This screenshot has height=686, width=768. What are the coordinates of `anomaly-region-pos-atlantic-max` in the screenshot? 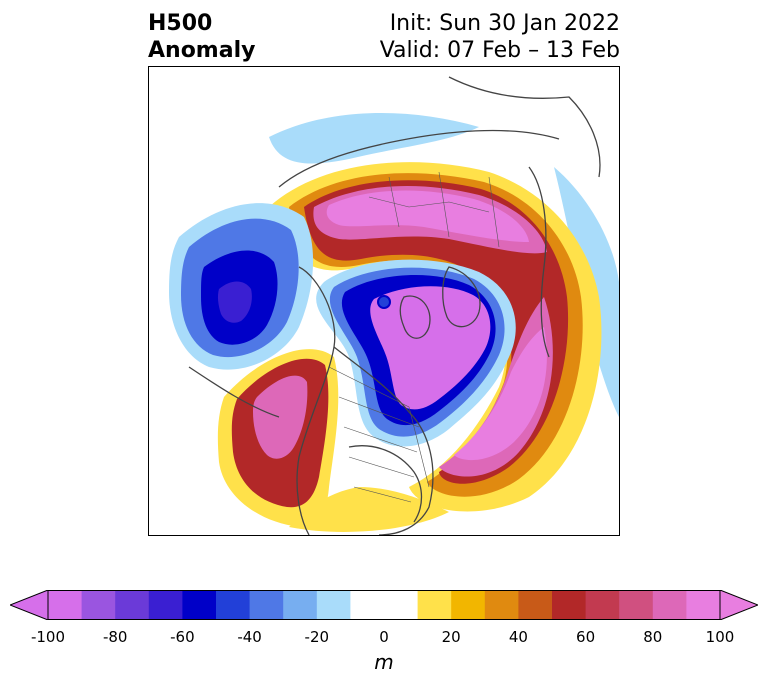 It's located at (500, 394).